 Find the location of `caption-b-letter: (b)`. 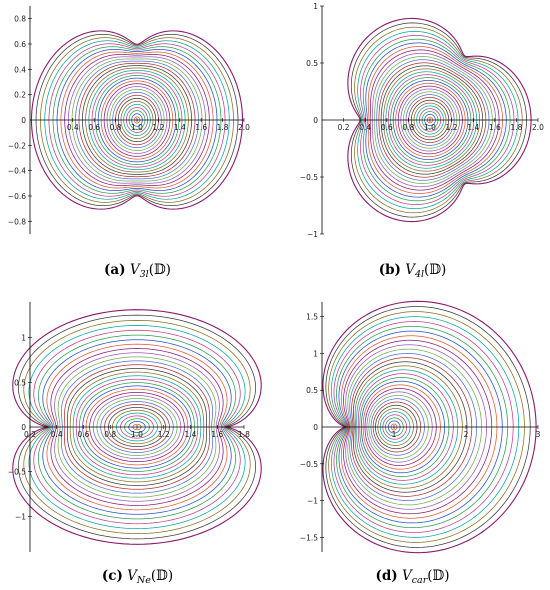

caption-b-letter: (b) is located at coordinates (389, 270).